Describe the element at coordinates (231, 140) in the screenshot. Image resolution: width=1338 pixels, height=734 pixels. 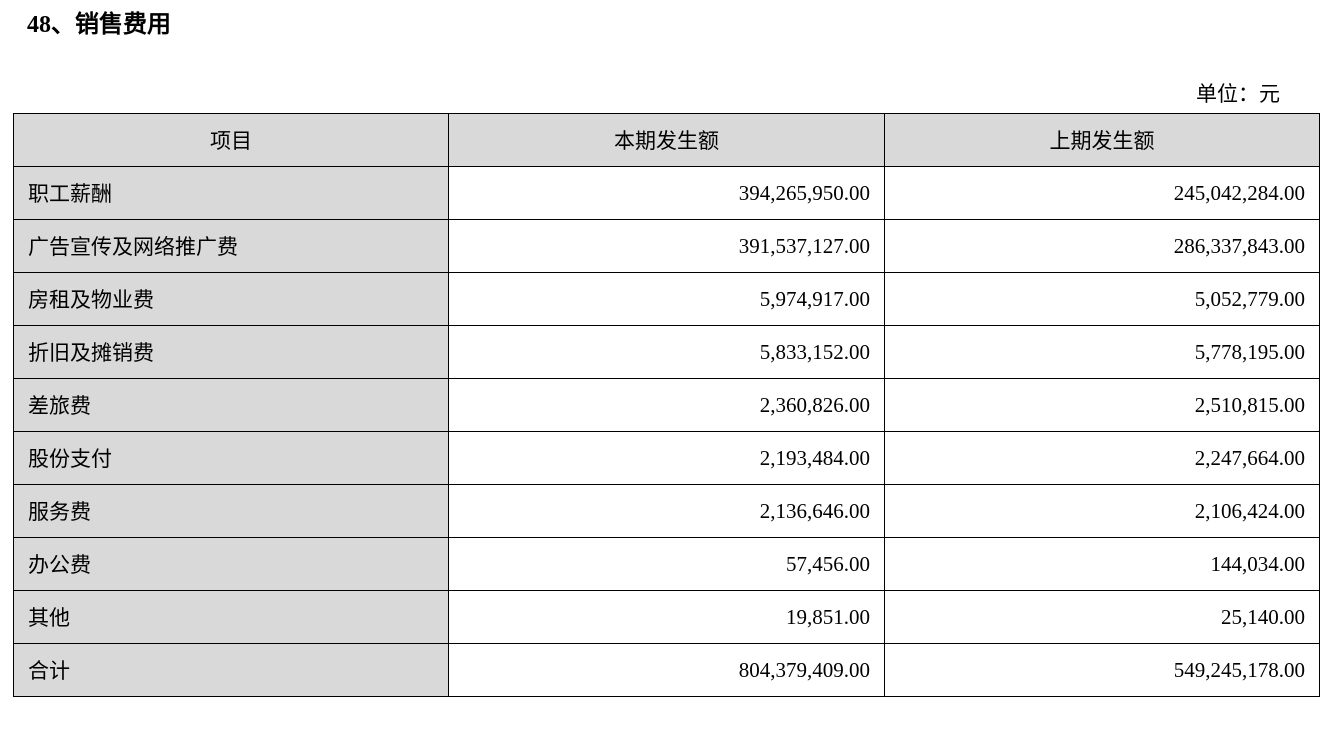
I see `column-header: 项目` at that location.